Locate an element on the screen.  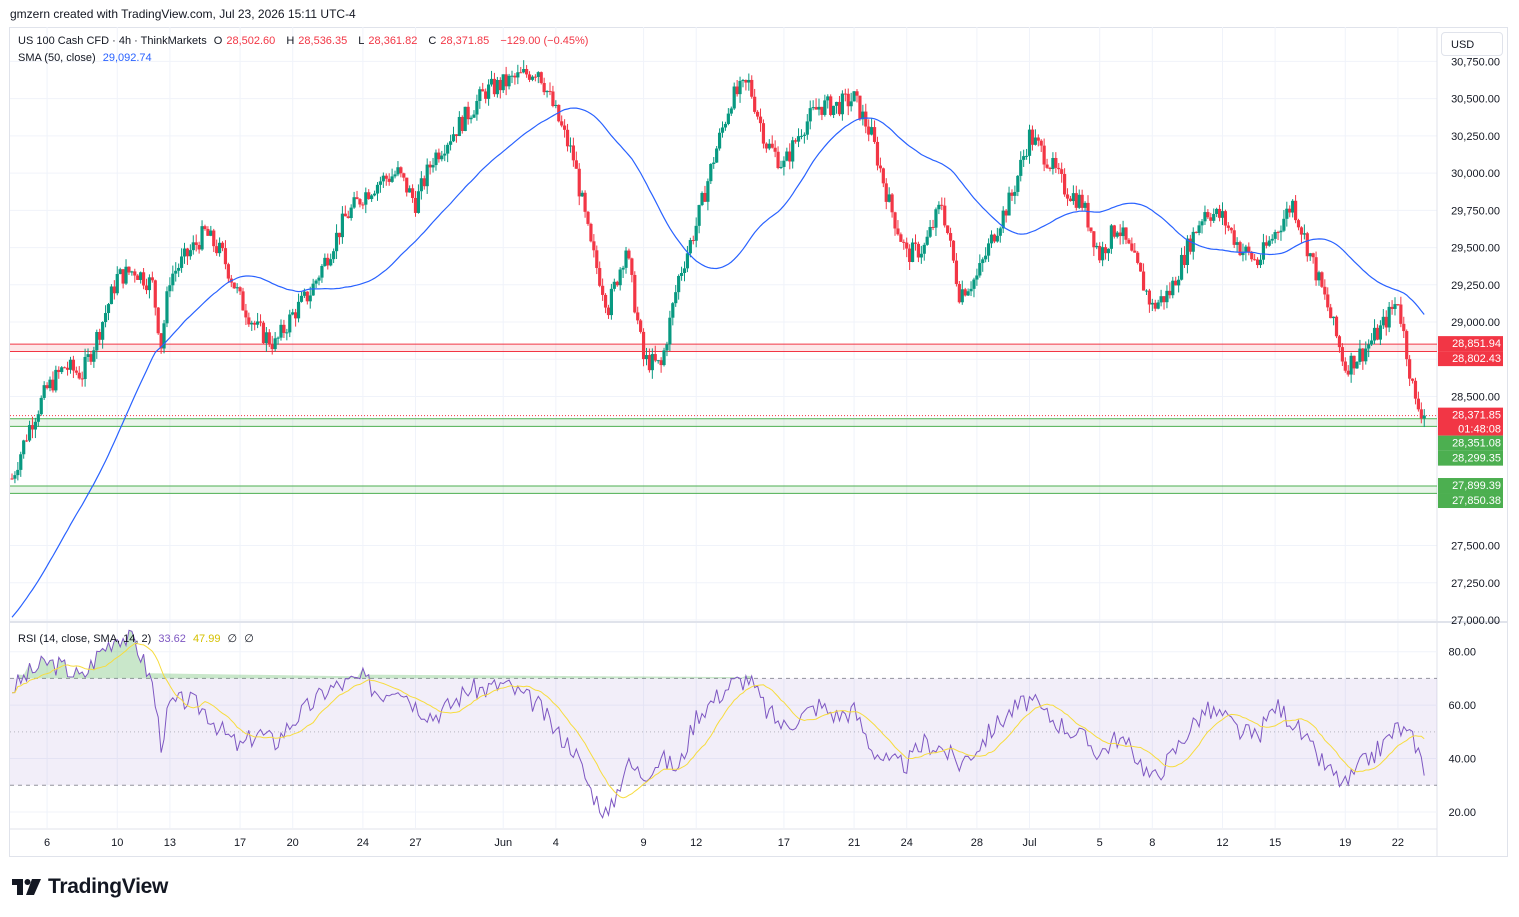
price-change: −129.00 (−0.45%) is located at coordinates (544, 41).